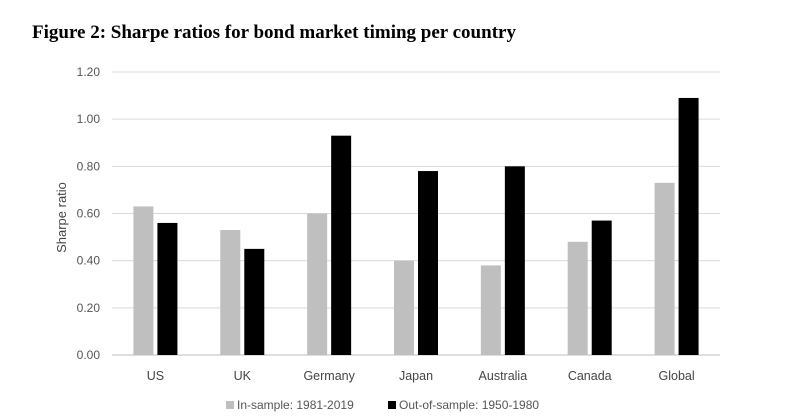  What do you see at coordinates (503, 376) in the screenshot?
I see `x-category-label: Australia` at bounding box center [503, 376].